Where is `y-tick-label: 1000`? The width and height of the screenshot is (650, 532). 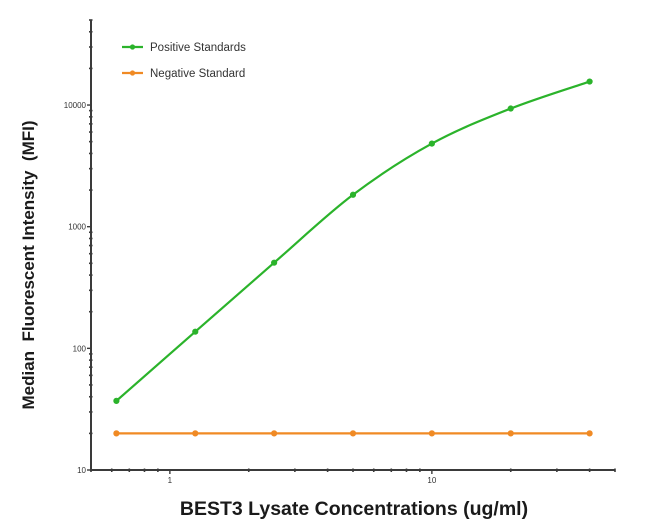 y-tick-label: 1000 is located at coordinates (77, 227).